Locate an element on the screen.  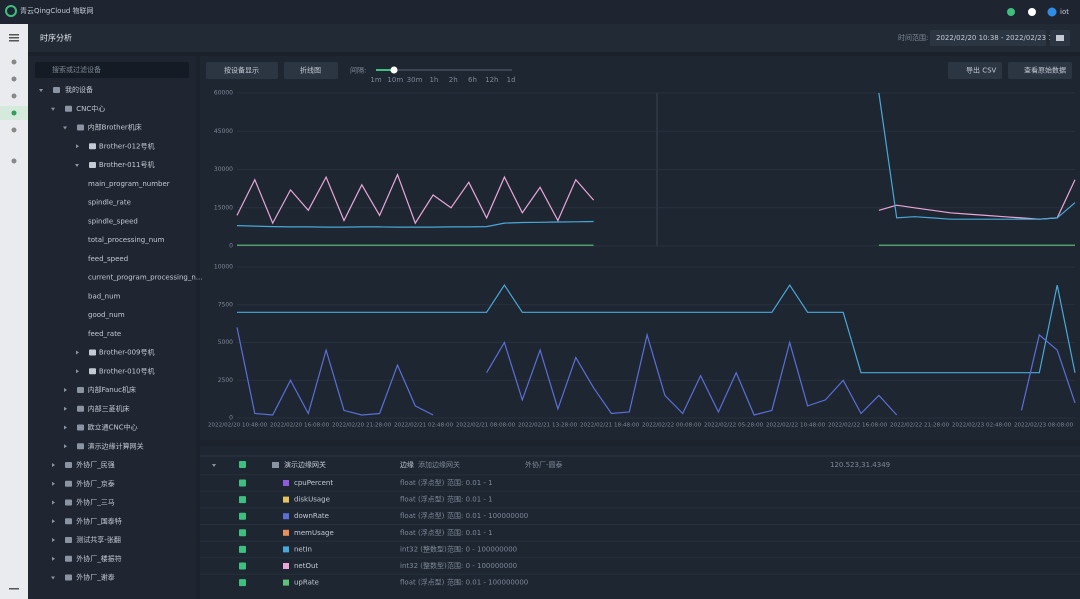
raw-data-label: 查看原始数据 is located at coordinates (1045, 70).